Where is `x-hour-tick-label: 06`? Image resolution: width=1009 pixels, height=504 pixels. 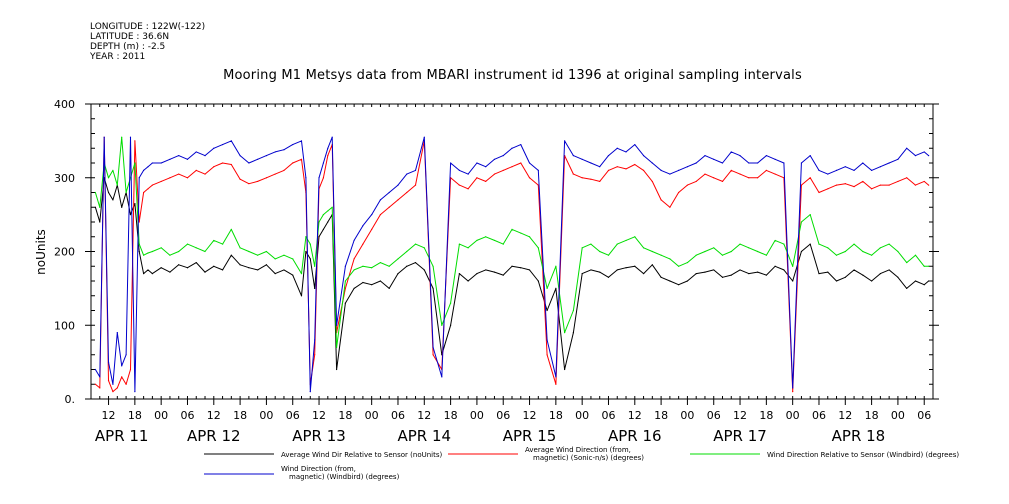 x-hour-tick-label: 06 is located at coordinates (714, 415).